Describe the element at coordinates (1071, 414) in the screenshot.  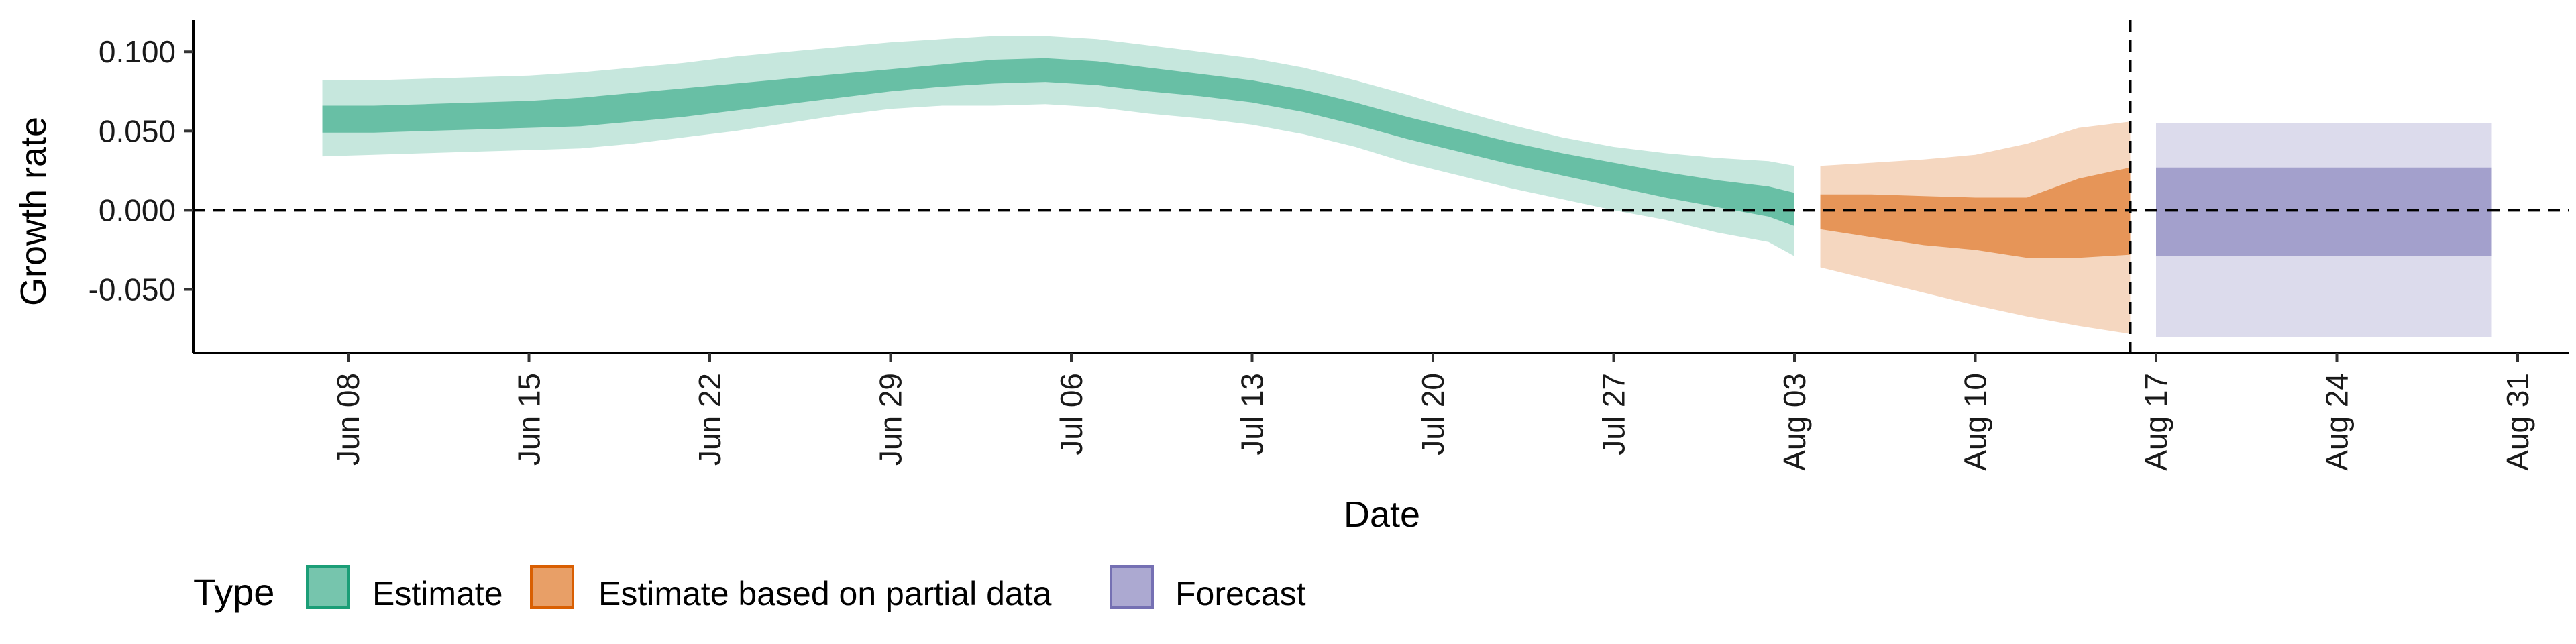
I see `x-tick-label: Jul 06` at that location.